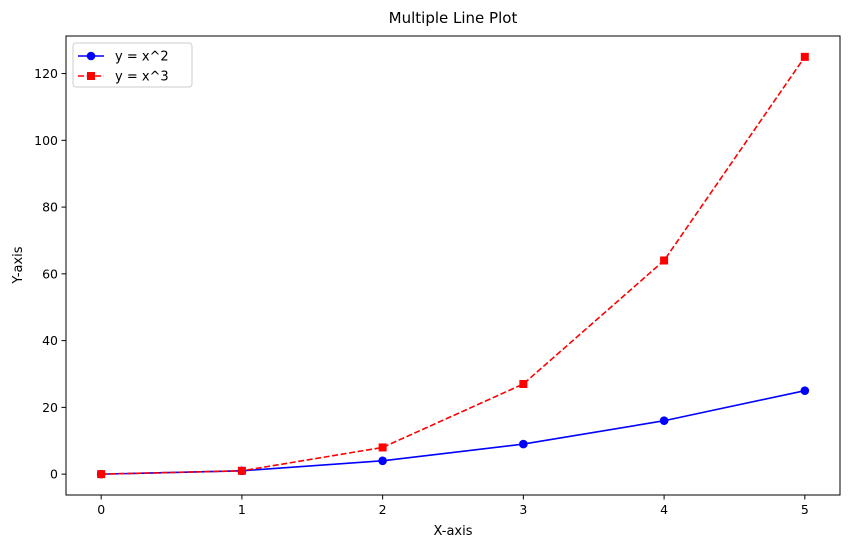  What do you see at coordinates (453, 531) in the screenshot?
I see `x-axis-label: X-axis` at bounding box center [453, 531].